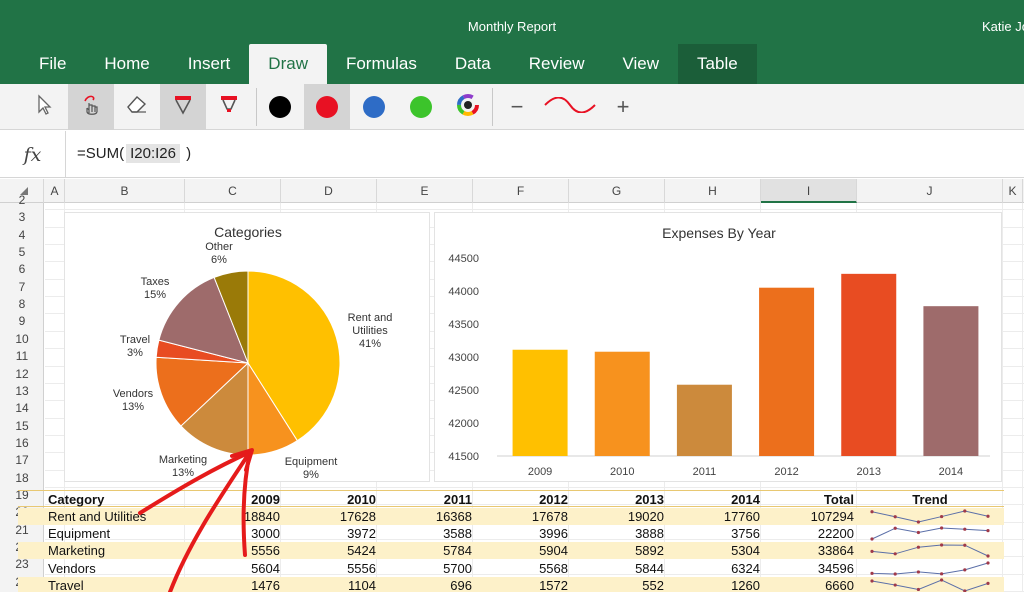 This screenshot has height=592, width=1024. What do you see at coordinates (22, 338) in the screenshot?
I see `row-header: 10` at bounding box center [22, 338].